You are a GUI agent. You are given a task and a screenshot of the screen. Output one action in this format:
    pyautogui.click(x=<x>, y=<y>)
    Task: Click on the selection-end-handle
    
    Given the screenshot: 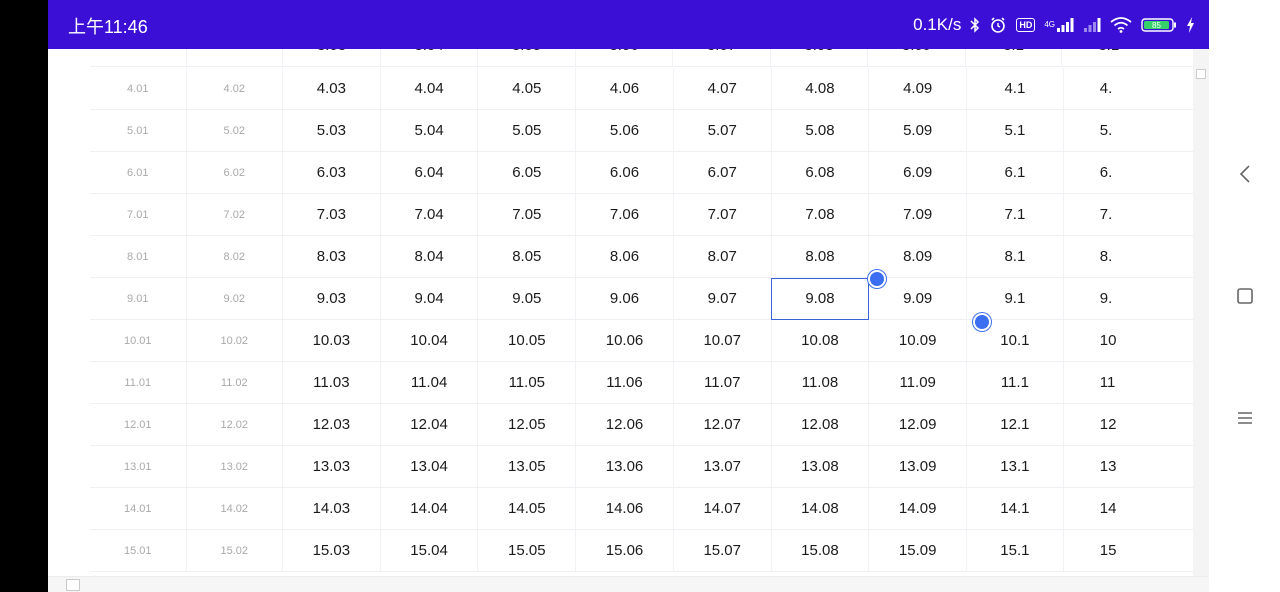 What is the action you would take?
    pyautogui.click(x=982, y=322)
    